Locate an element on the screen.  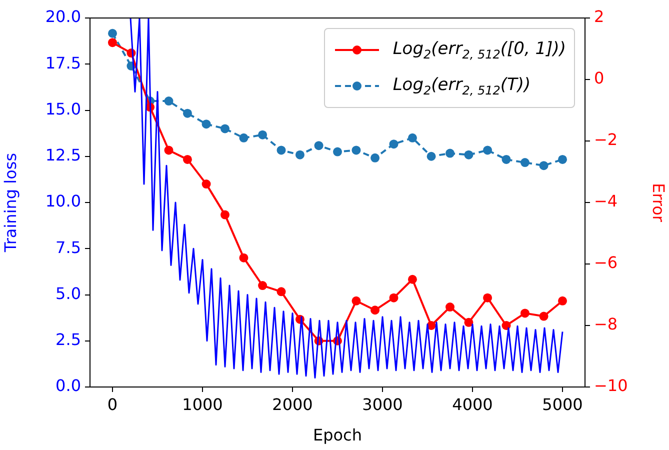
legend-label: Log$_{2}$(err$_{2, 512}$([0, 1])) is located at coordinates (479, 50).